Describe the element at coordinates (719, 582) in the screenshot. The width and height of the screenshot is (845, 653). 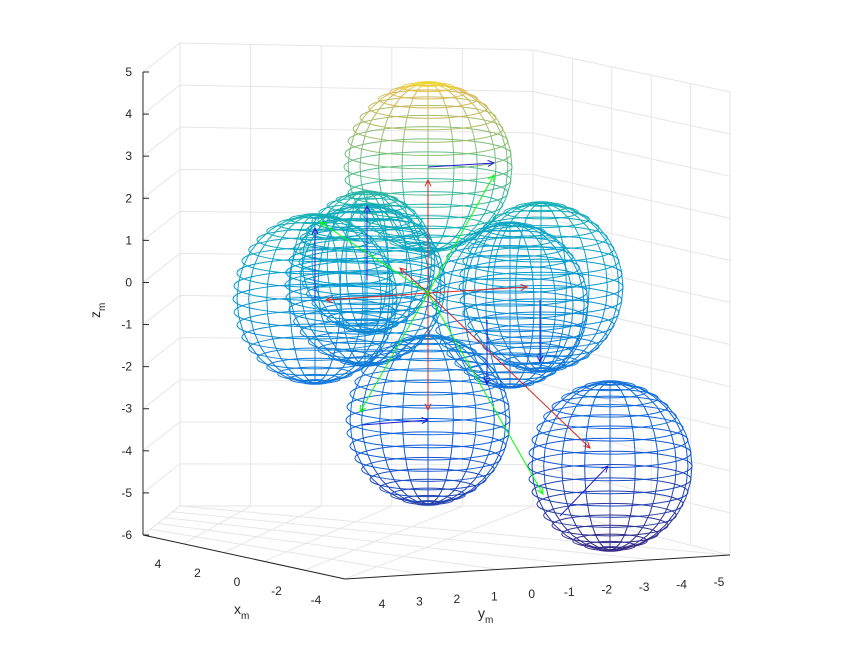
I see `y-tick-label: -5` at that location.